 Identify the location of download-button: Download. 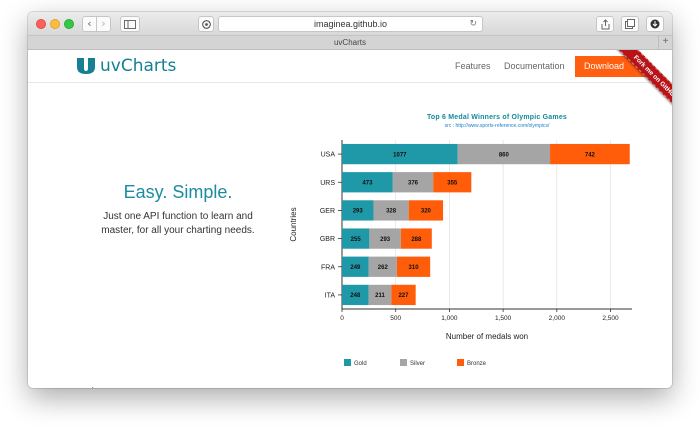
(610, 66).